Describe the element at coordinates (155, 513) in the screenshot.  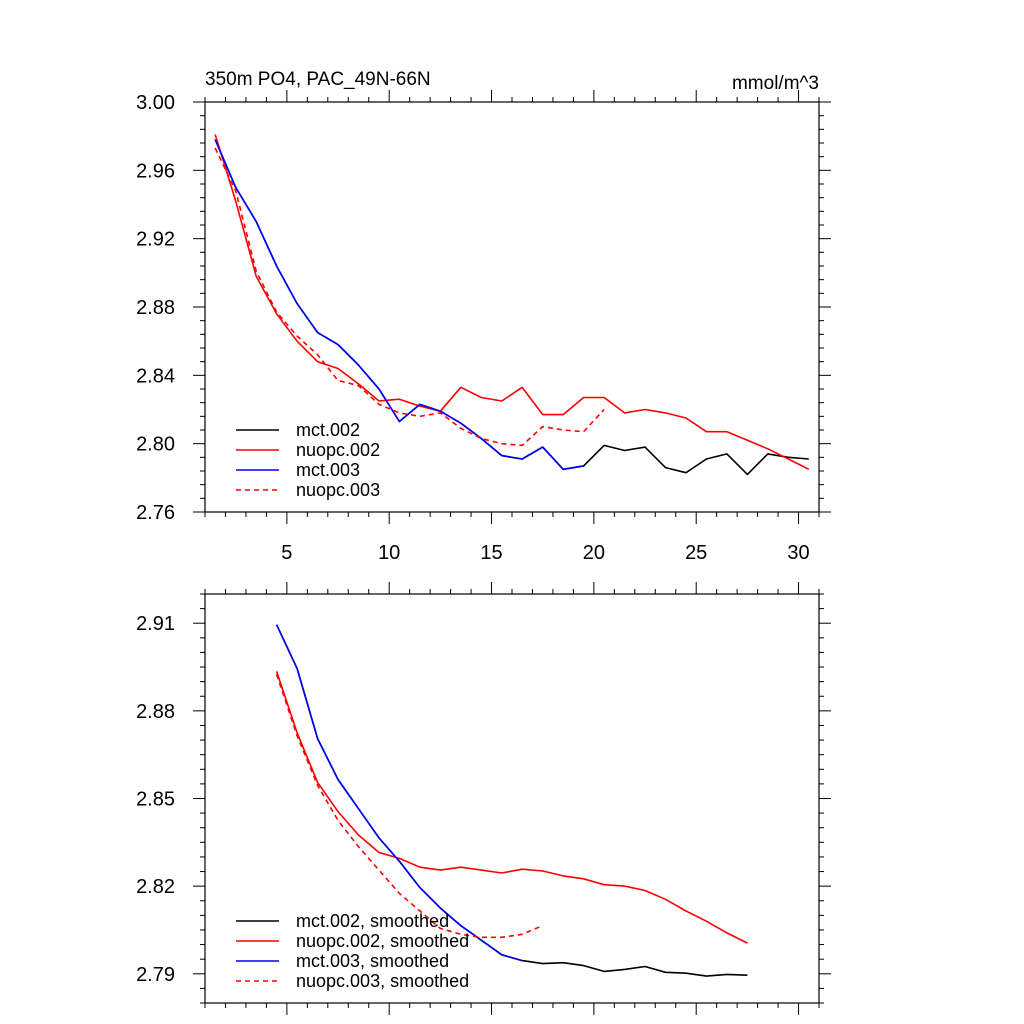
I see `y-tick-label: 2.76` at that location.